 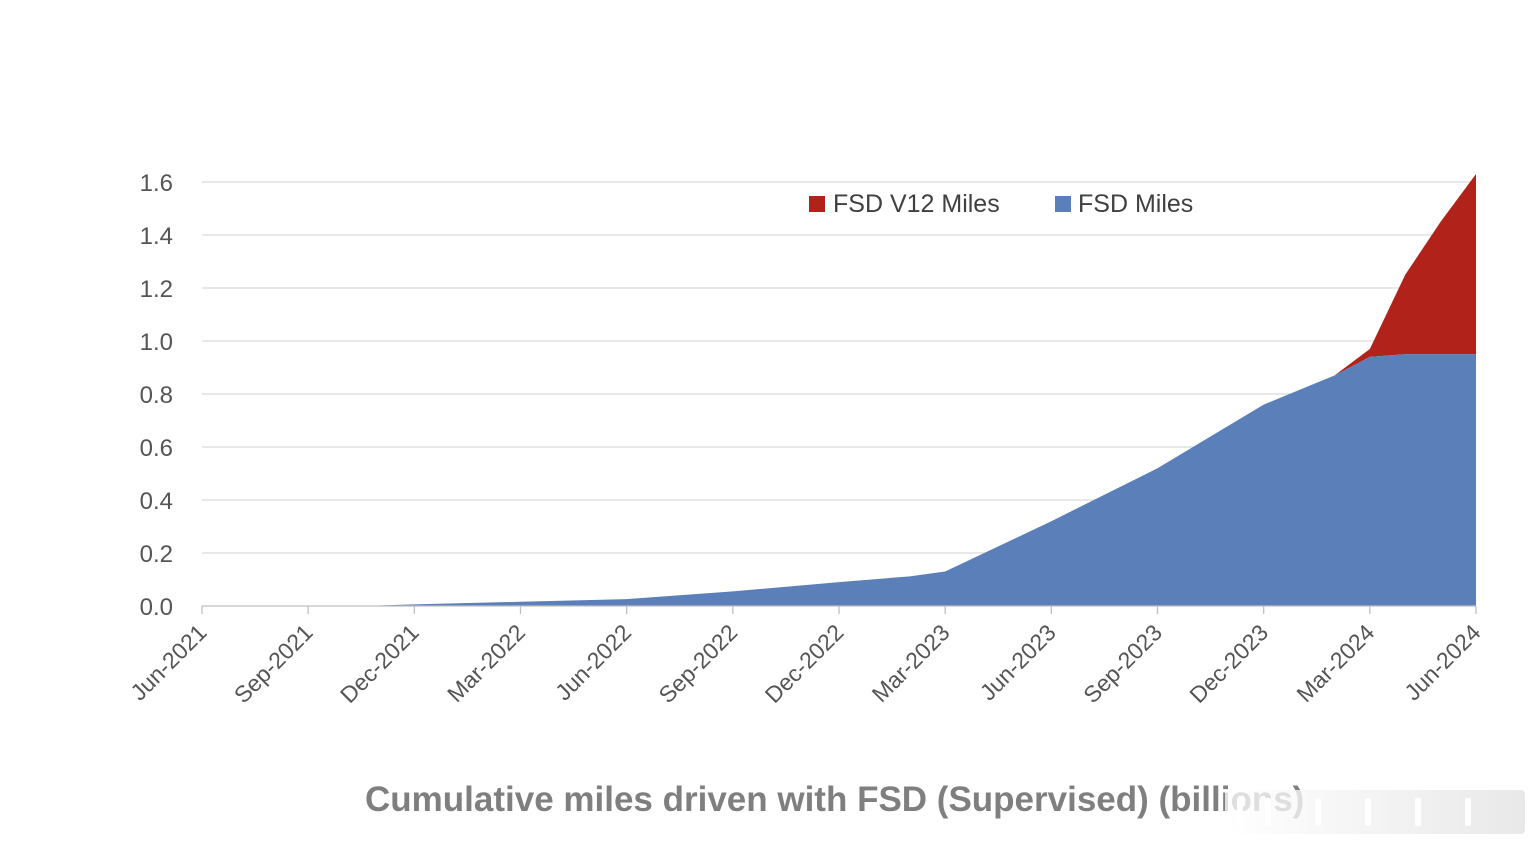 I want to click on x-tick-label: Dec-2021, so click(x=379, y=663).